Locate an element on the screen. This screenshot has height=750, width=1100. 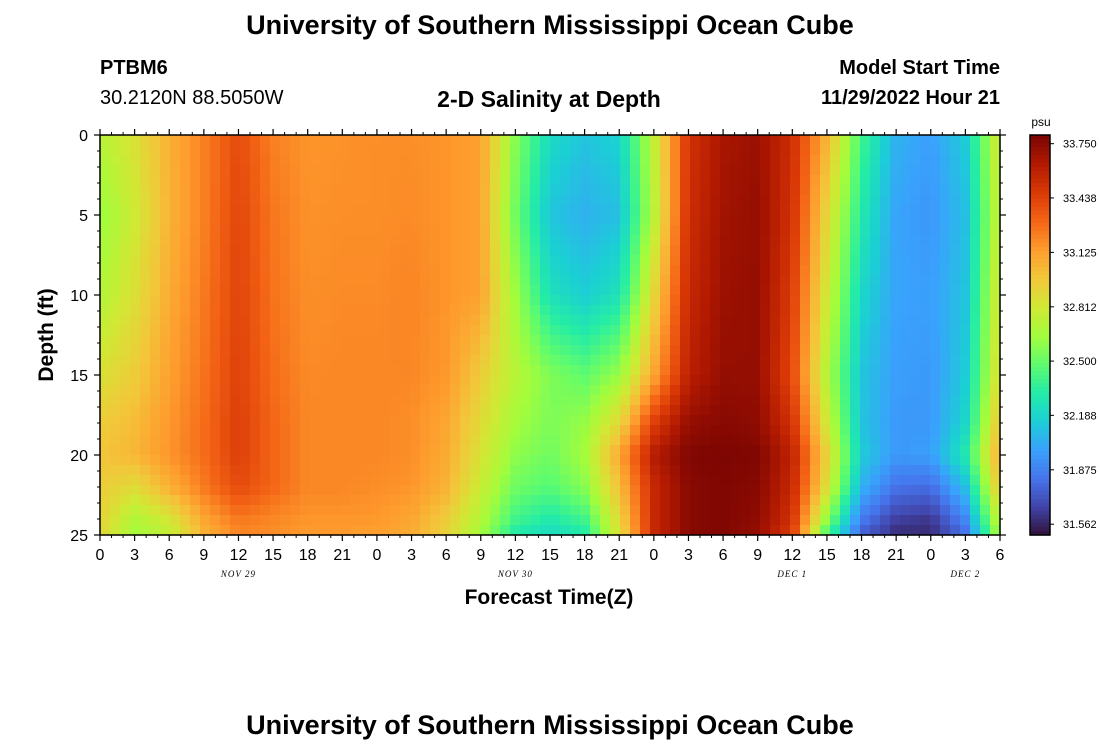
plot-title: 2-D Salinity at Depth is located at coordinates (549, 99).